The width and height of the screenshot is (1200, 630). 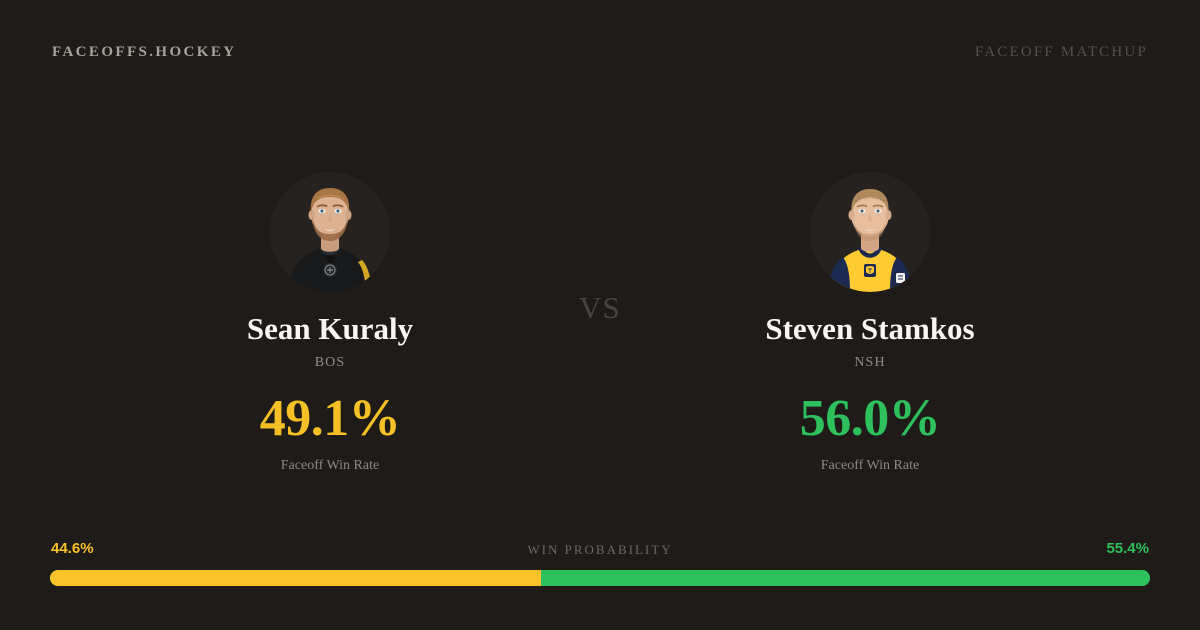 I want to click on win-probability-bar-right-fill, so click(x=845, y=578).